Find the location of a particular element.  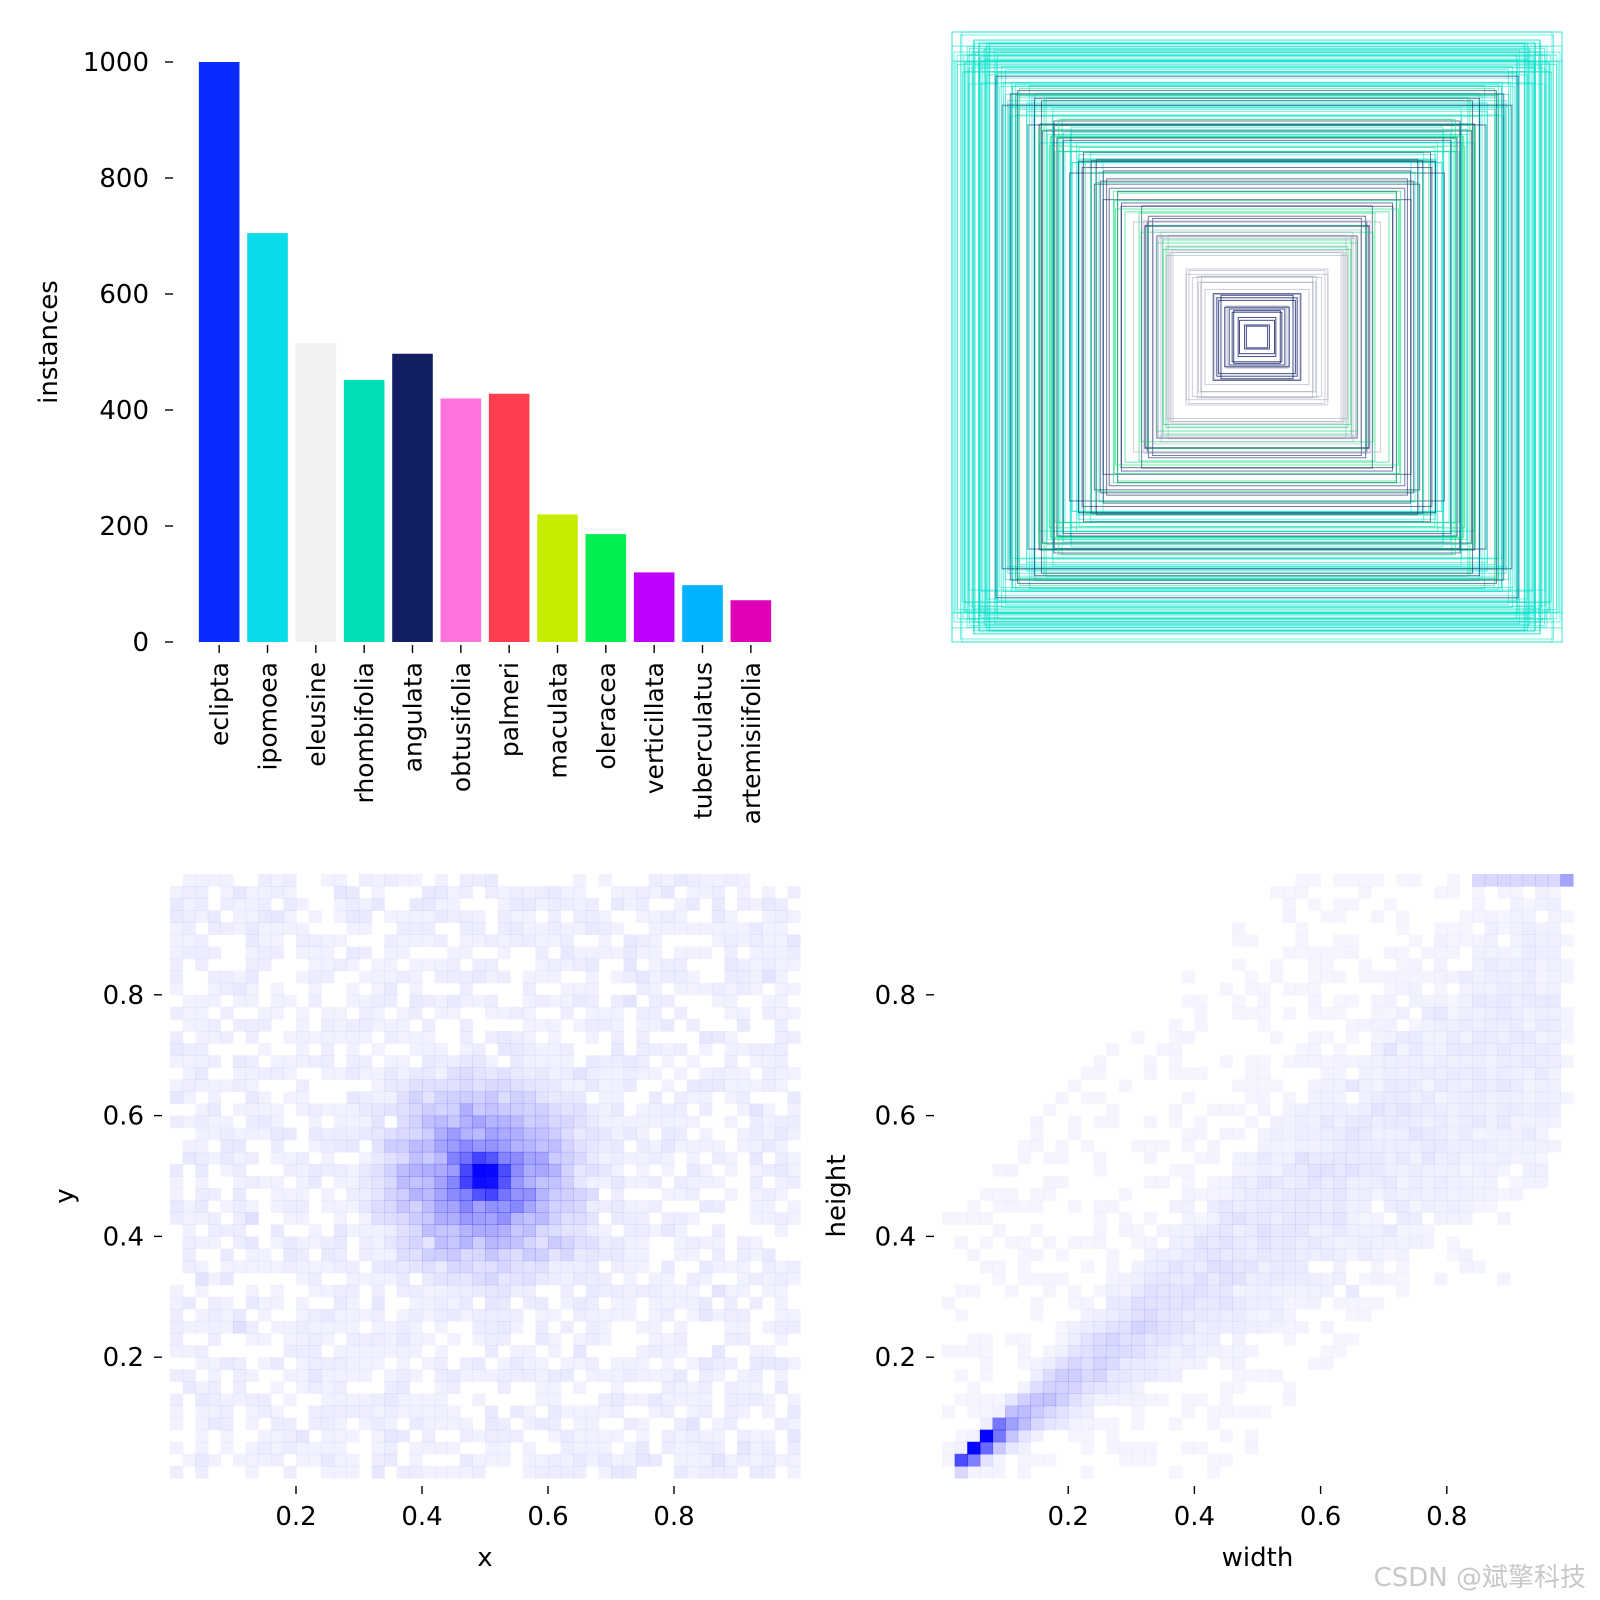

bounding-box is located at coordinates (1257, 337).